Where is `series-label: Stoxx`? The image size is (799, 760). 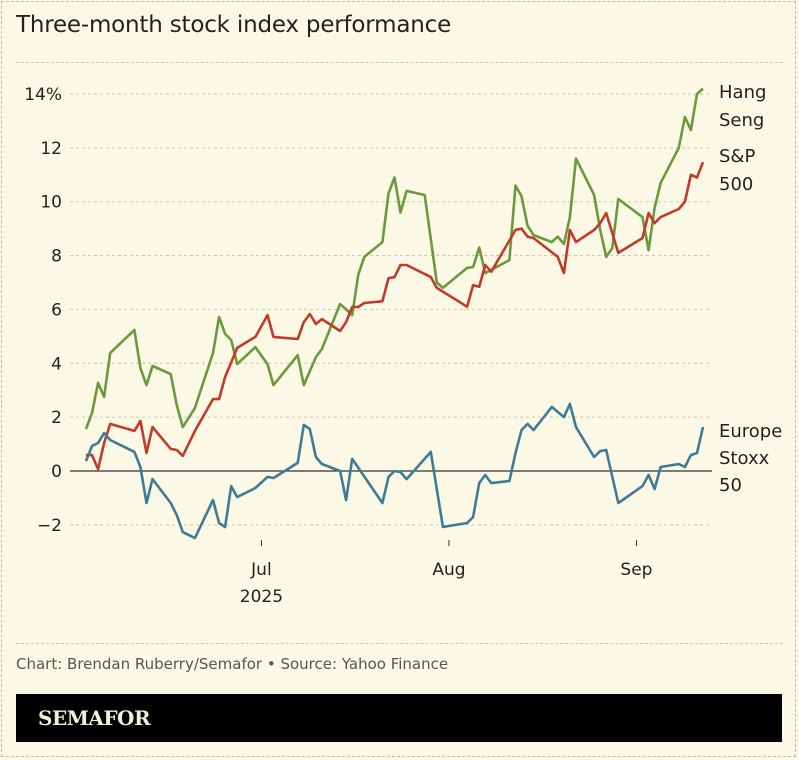 series-label: Stoxx is located at coordinates (744, 458).